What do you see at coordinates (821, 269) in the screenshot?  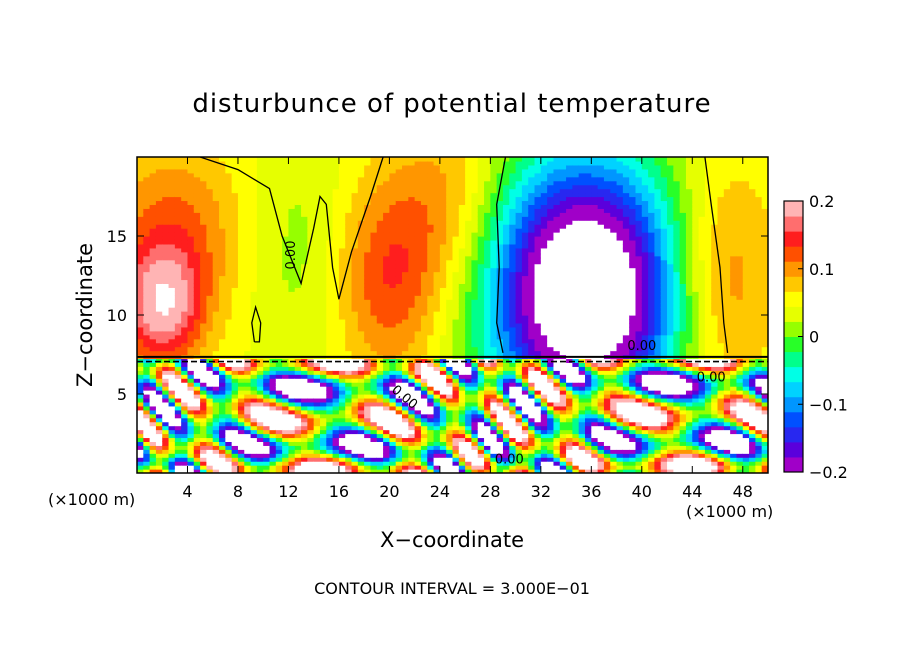 I see `colorbar-tick-label: 0.1` at bounding box center [821, 269].